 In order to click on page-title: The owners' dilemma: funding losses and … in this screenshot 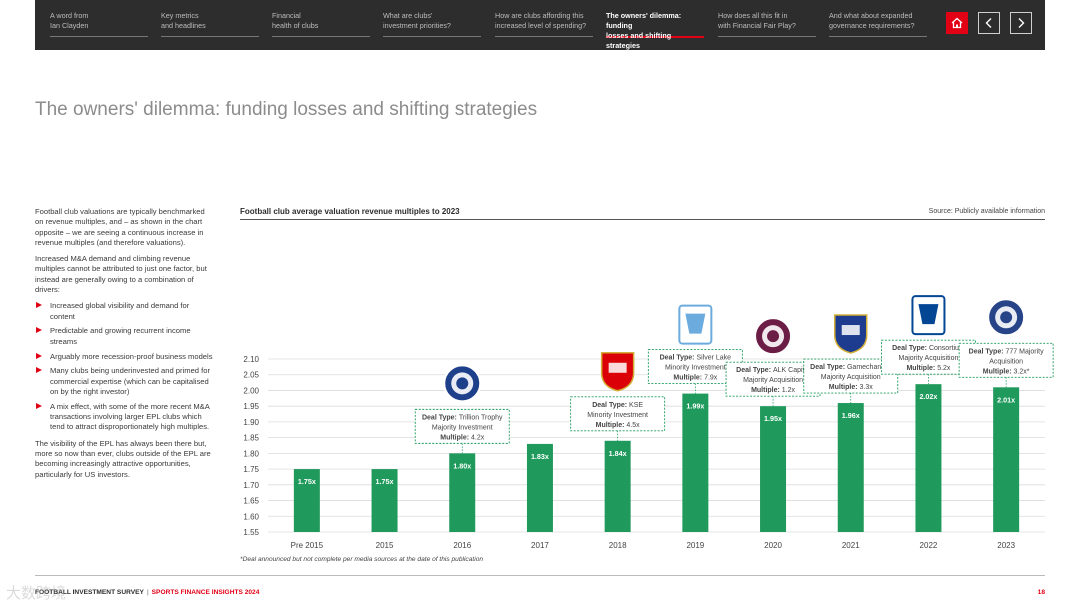, I will do `click(286, 109)`.